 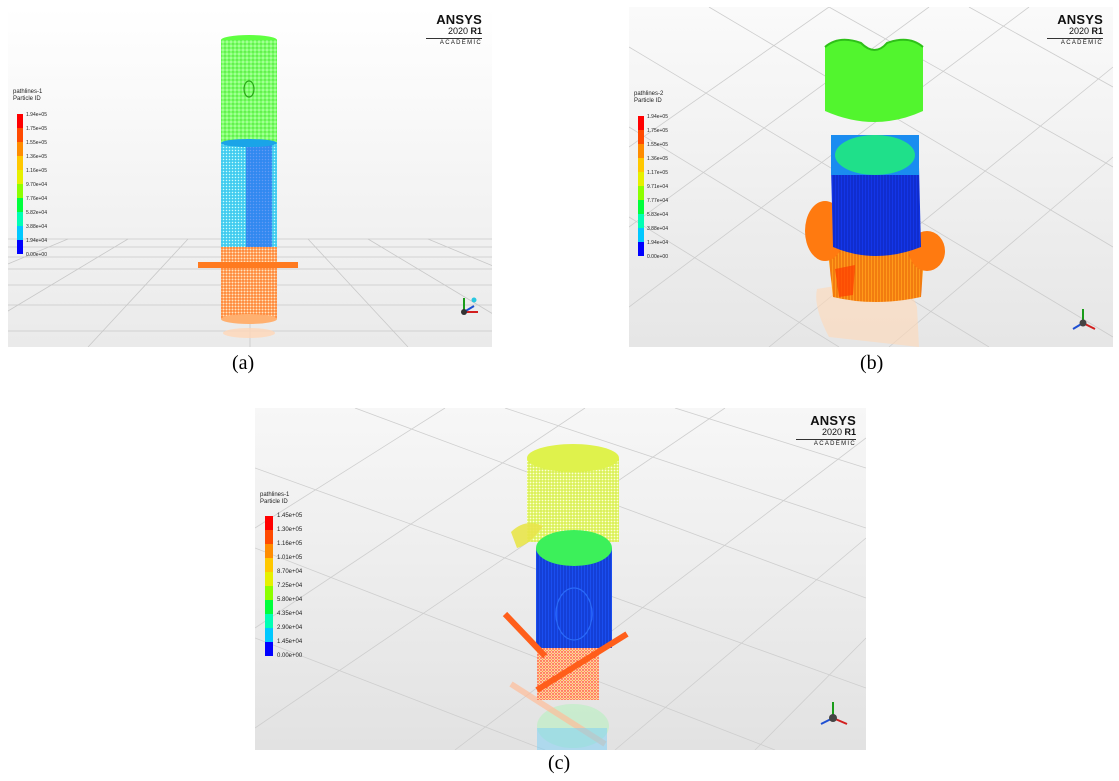 I want to click on legend-tick: 9.71e+04, so click(x=657, y=187).